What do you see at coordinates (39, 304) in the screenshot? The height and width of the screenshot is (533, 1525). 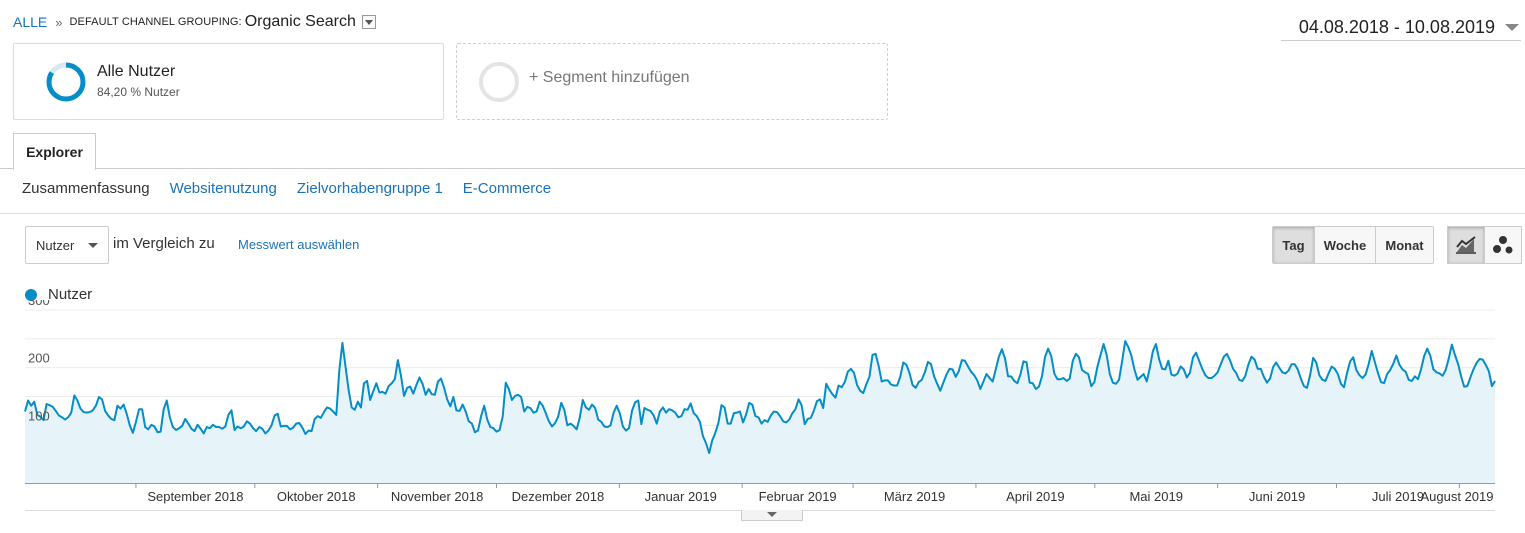 I see `y-tick-label: 300` at bounding box center [39, 304].